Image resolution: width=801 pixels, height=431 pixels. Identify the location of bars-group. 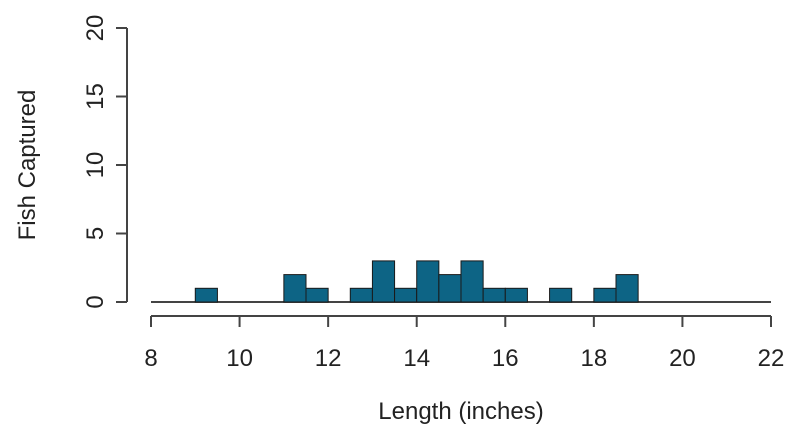
(416, 281).